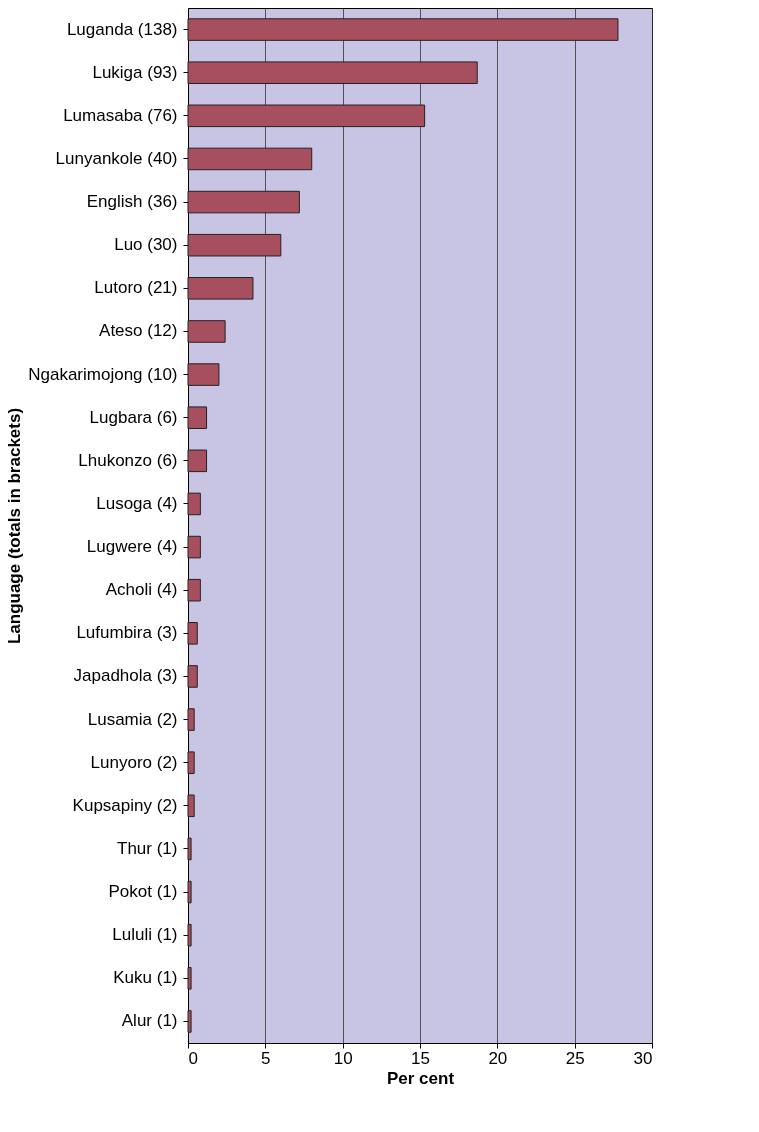 The height and width of the screenshot is (1132, 759). Describe the element at coordinates (133, 417) in the screenshot. I see `y-tick-label: Lugbara (6)` at that location.